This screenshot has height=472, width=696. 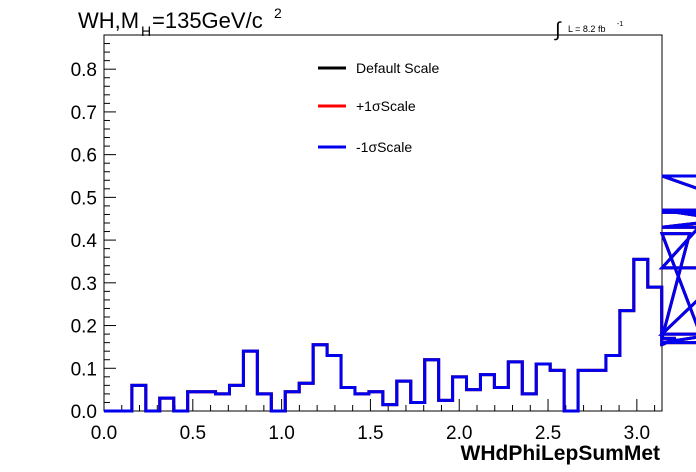 I want to click on y-tick-label: 0.1, so click(x=84, y=369).